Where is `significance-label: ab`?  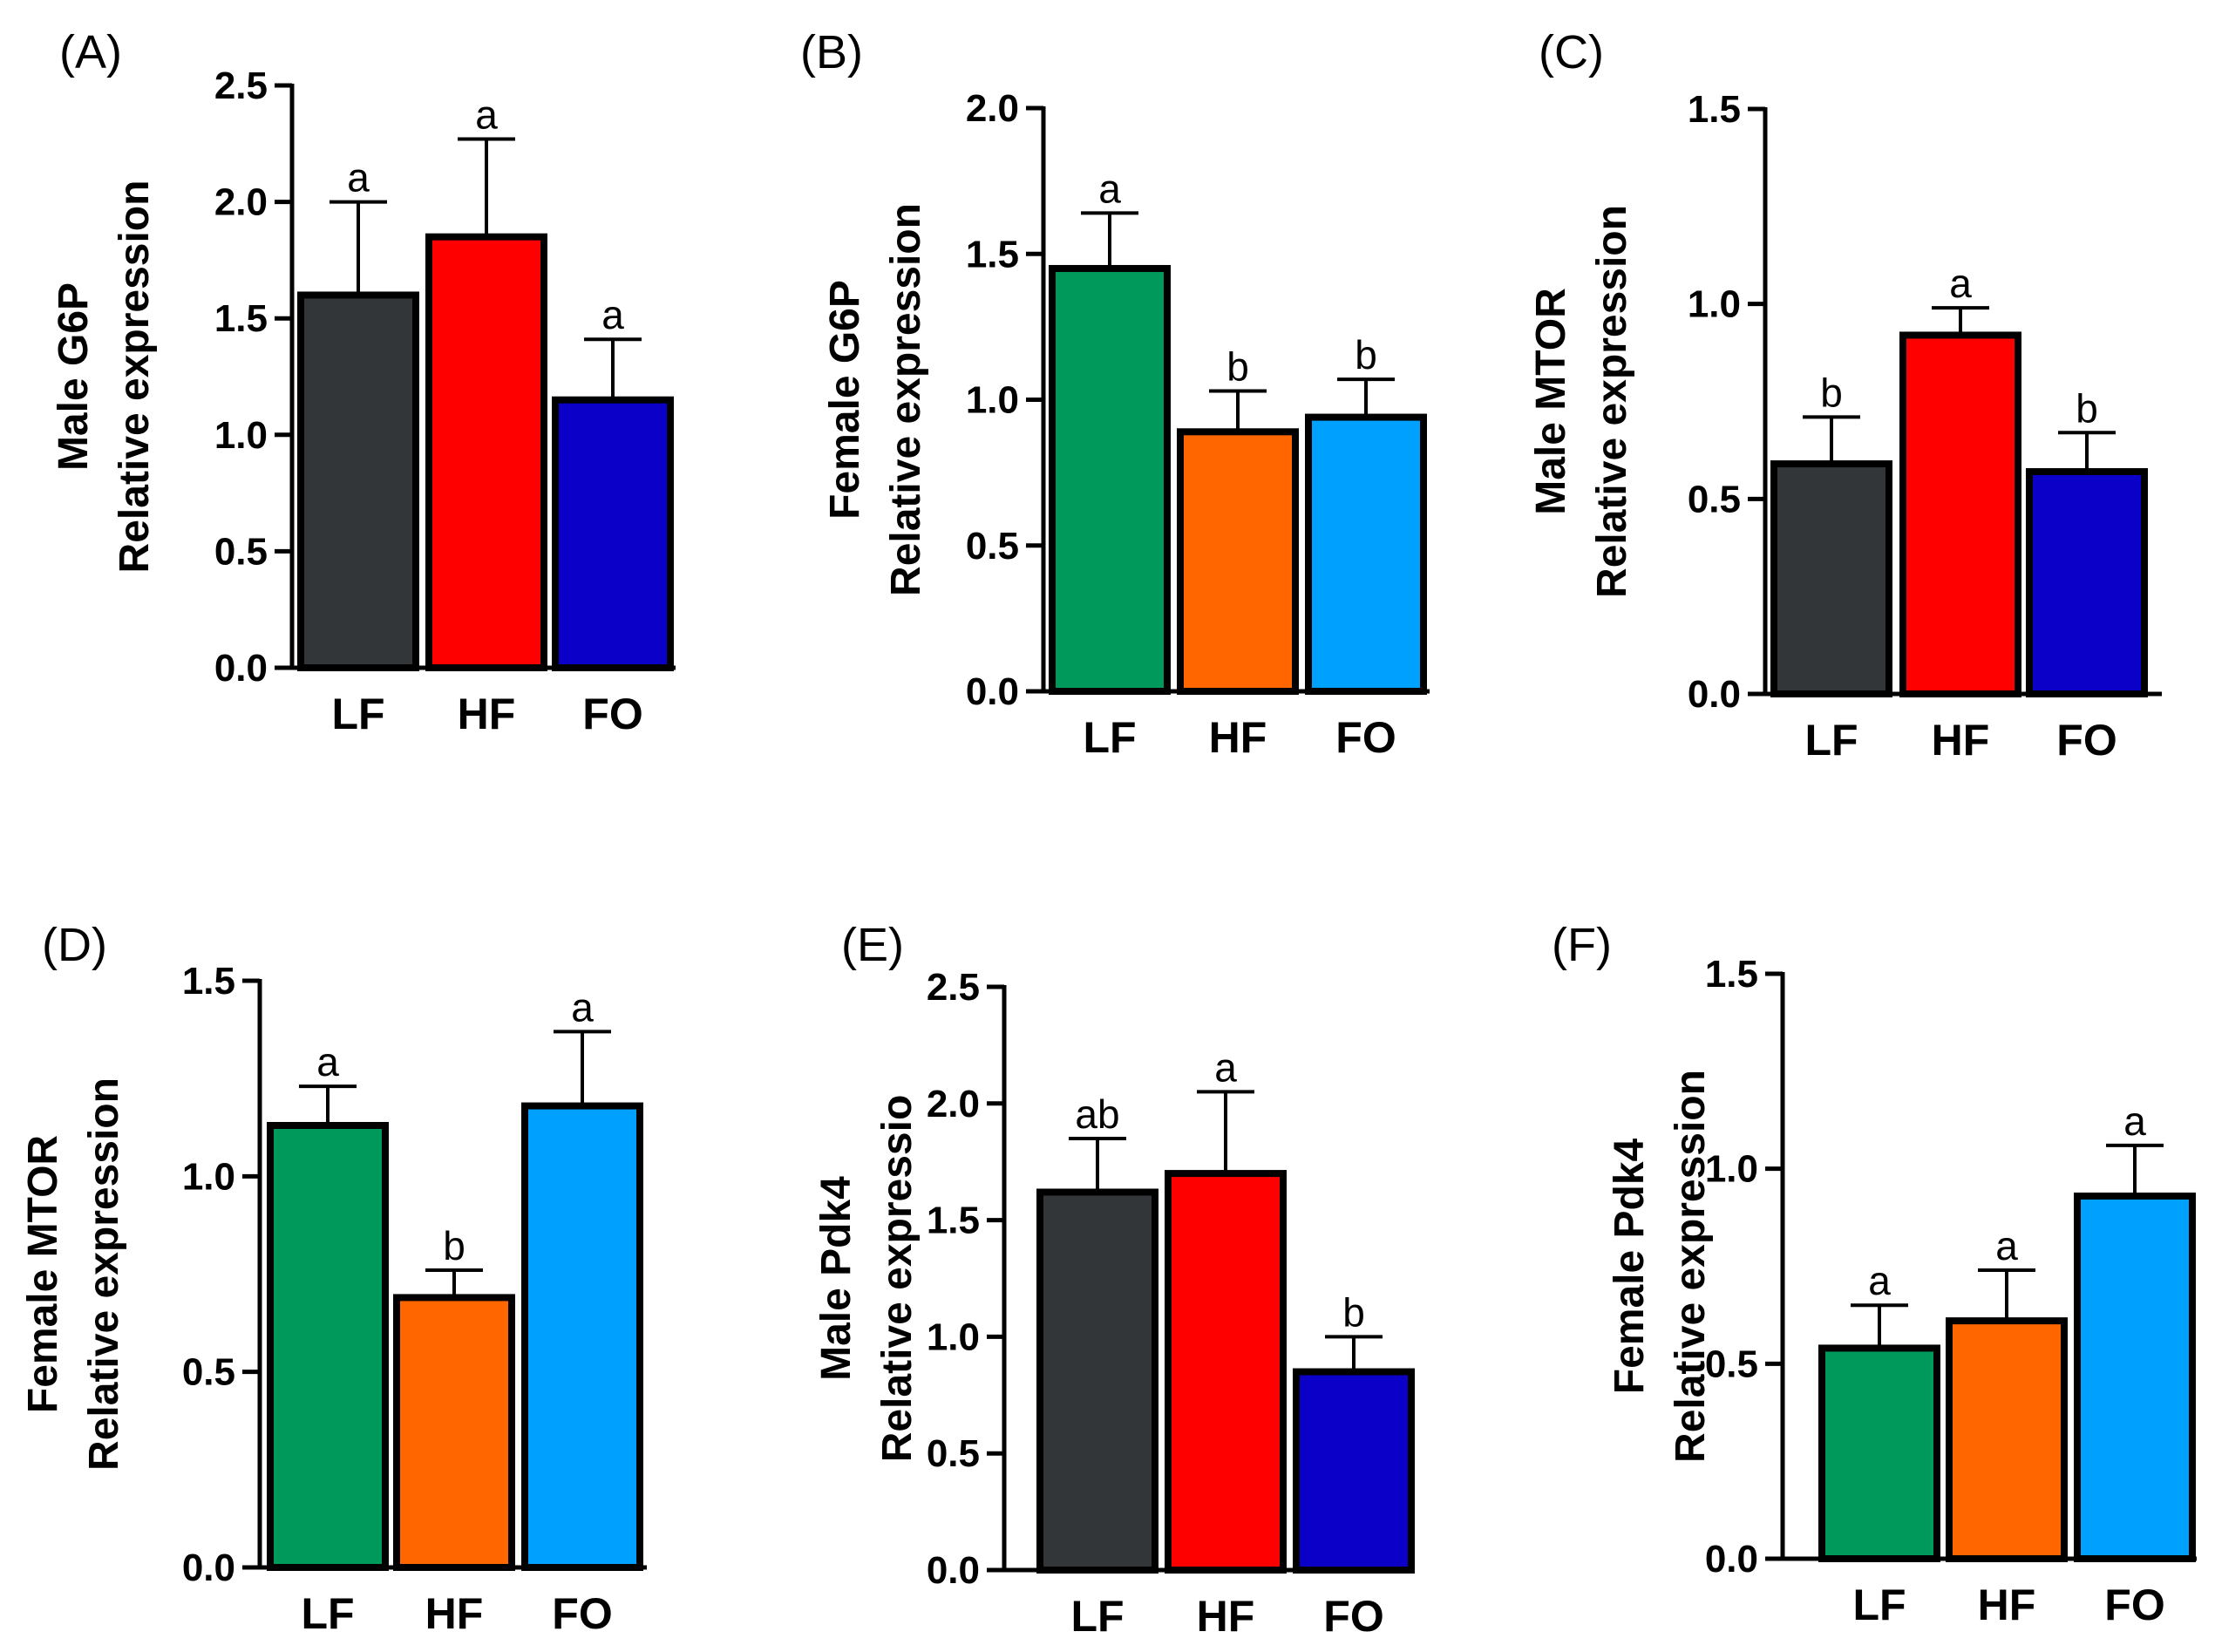 significance-label: ab is located at coordinates (1097, 1114).